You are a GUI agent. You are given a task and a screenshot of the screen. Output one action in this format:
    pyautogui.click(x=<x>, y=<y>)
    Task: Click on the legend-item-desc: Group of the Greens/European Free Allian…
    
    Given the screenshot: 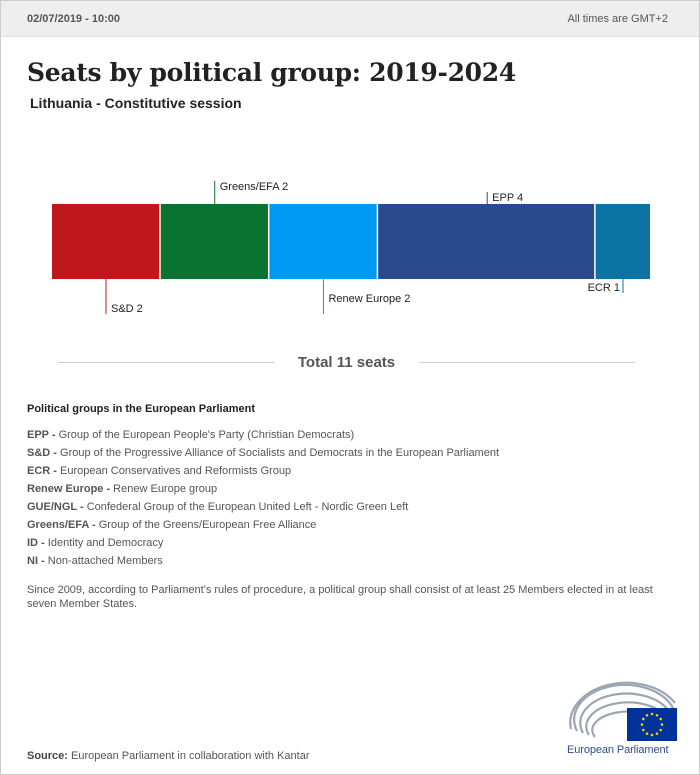 What is the action you would take?
    pyautogui.click(x=206, y=525)
    